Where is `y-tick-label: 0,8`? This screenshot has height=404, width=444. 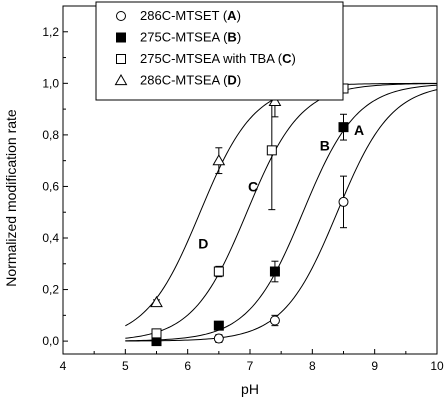 y-tick-label: 0,8 is located at coordinates (50, 135).